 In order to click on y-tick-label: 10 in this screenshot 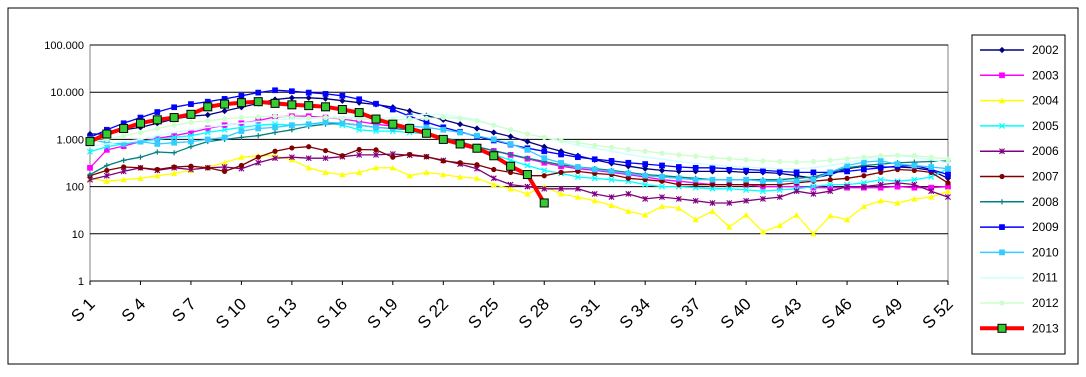, I will do `click(78, 235)`.